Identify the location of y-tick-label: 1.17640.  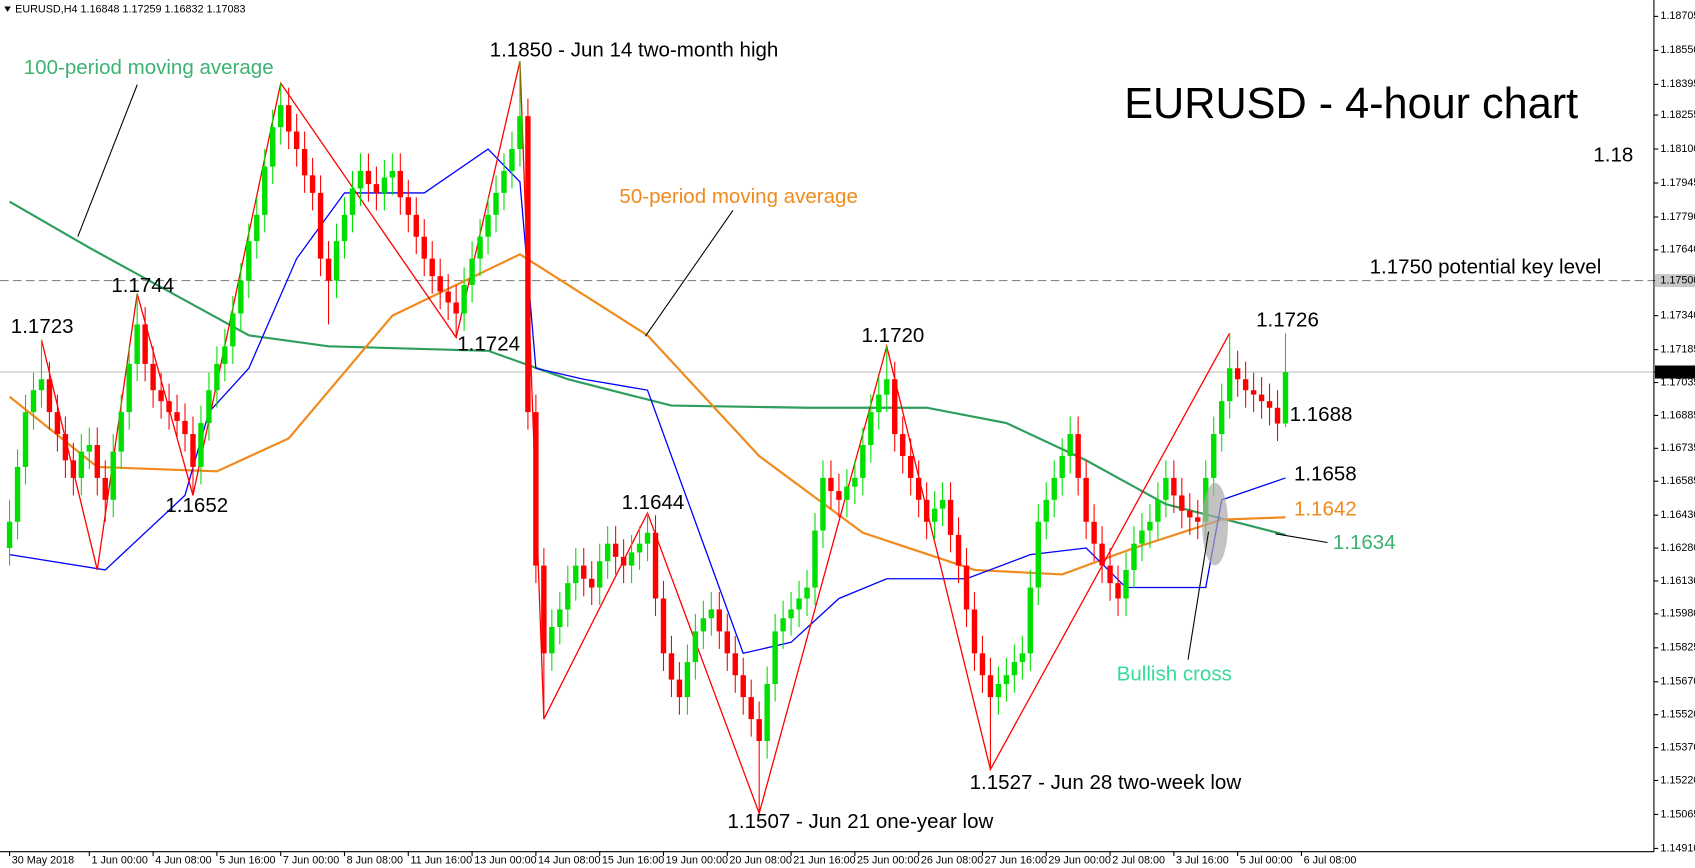
(1677, 250).